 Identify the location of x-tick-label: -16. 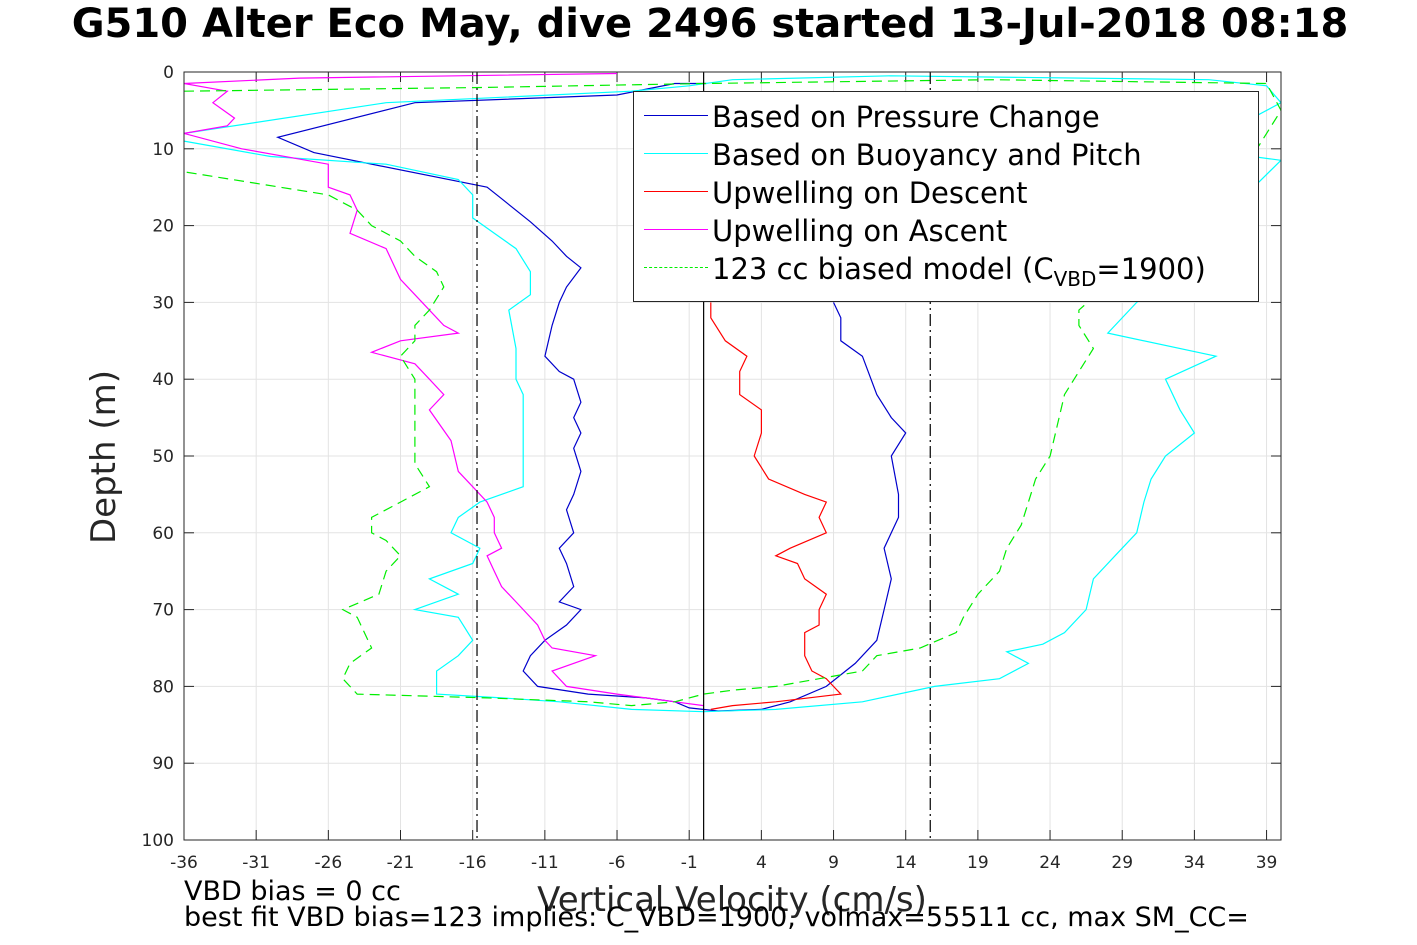
(473, 863).